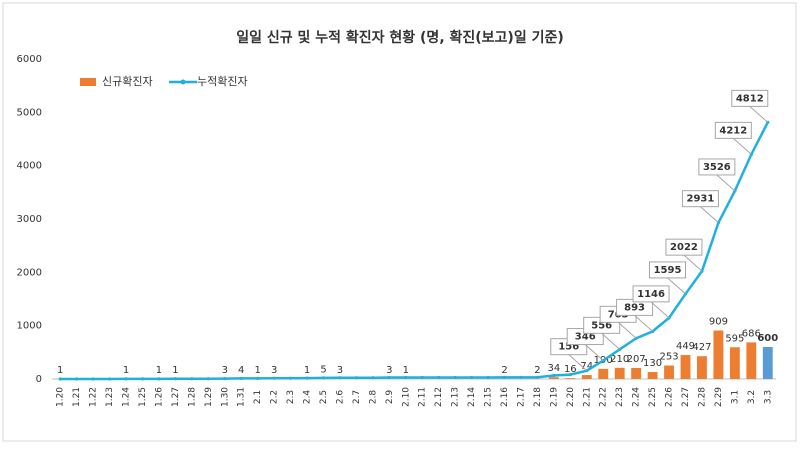  Describe the element at coordinates (423, 397) in the screenshot. I see `x-tick-label: 2.11` at that location.